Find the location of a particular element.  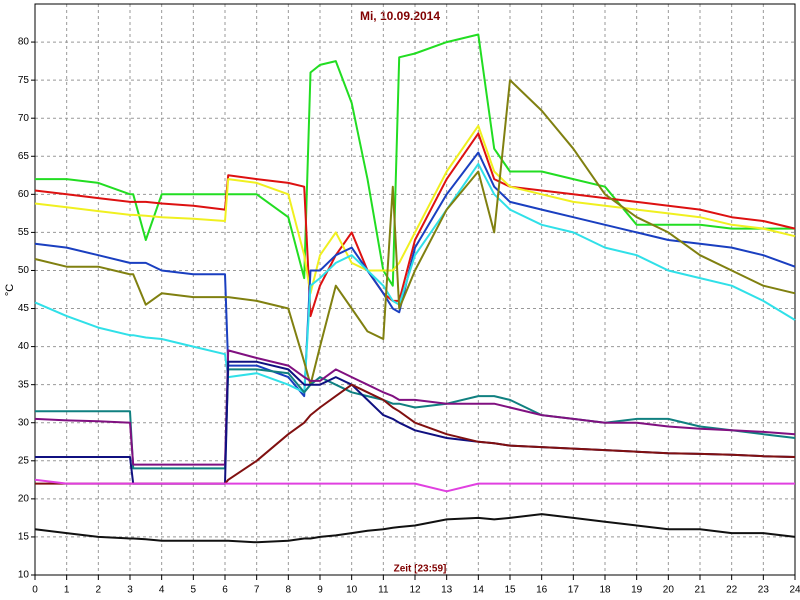

x-tick-label: 1 is located at coordinates (67, 590).